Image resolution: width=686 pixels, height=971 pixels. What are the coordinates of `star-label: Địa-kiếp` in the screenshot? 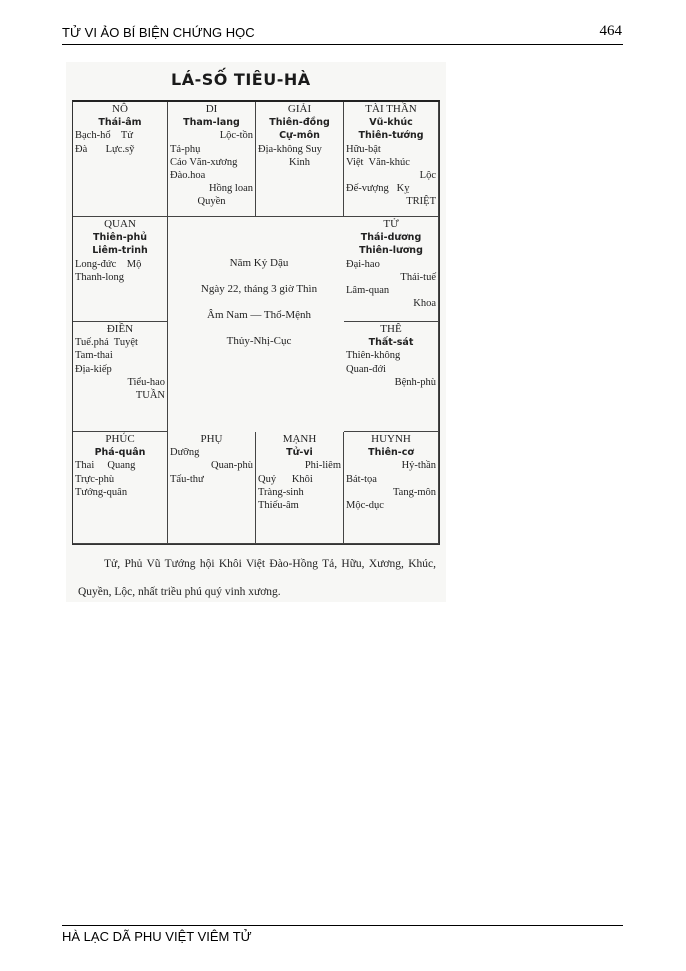 It's located at (93, 369).